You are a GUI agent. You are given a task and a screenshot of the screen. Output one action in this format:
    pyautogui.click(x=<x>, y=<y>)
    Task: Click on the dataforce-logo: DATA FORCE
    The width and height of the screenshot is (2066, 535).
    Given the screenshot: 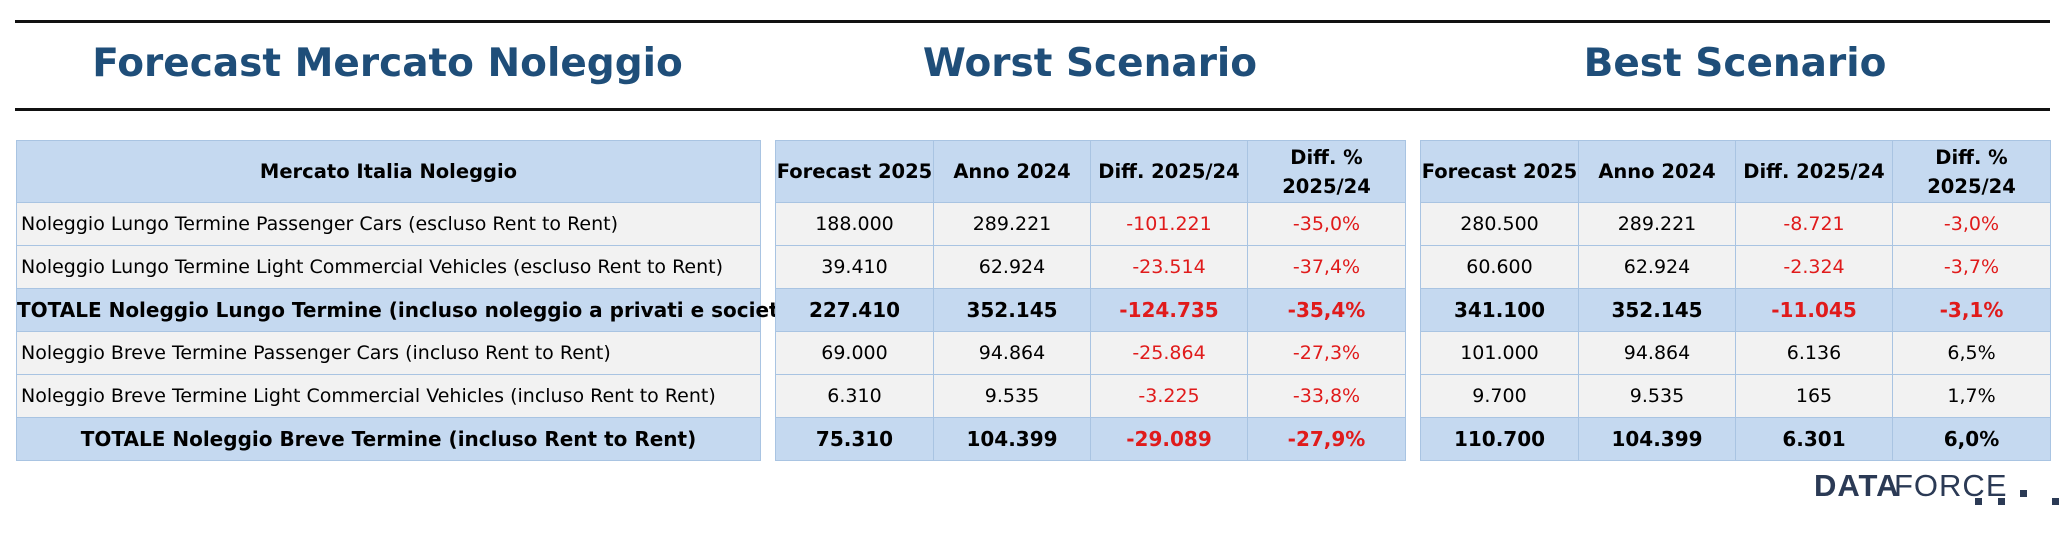 What is the action you would take?
    pyautogui.click(x=1936, y=486)
    